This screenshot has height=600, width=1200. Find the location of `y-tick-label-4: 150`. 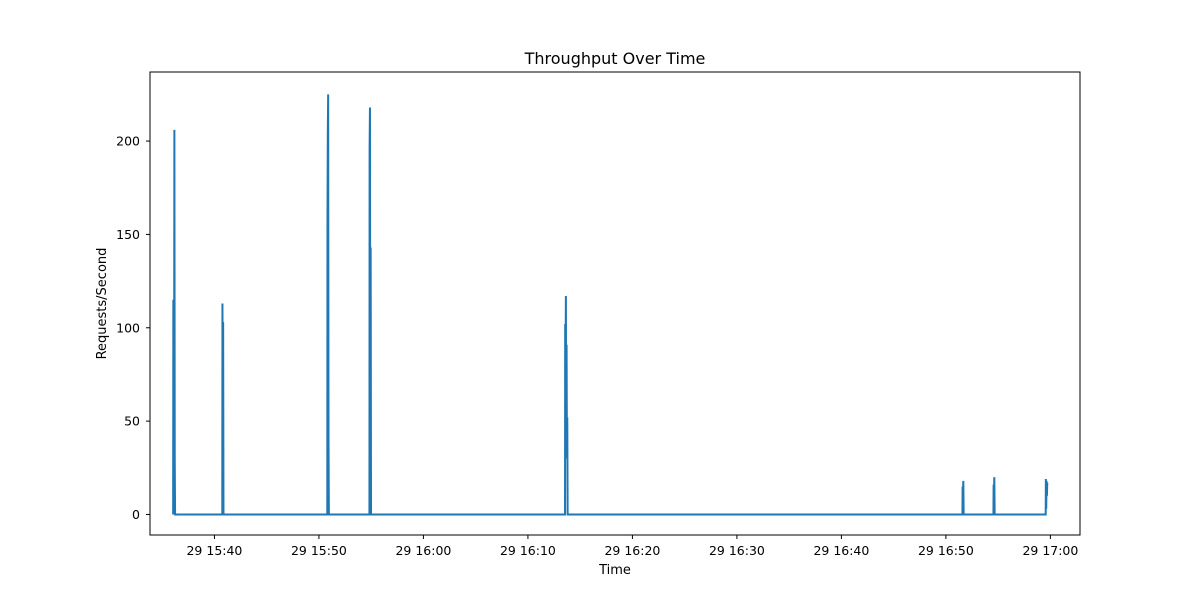

y-tick-label-4: 150 is located at coordinates (128, 234).